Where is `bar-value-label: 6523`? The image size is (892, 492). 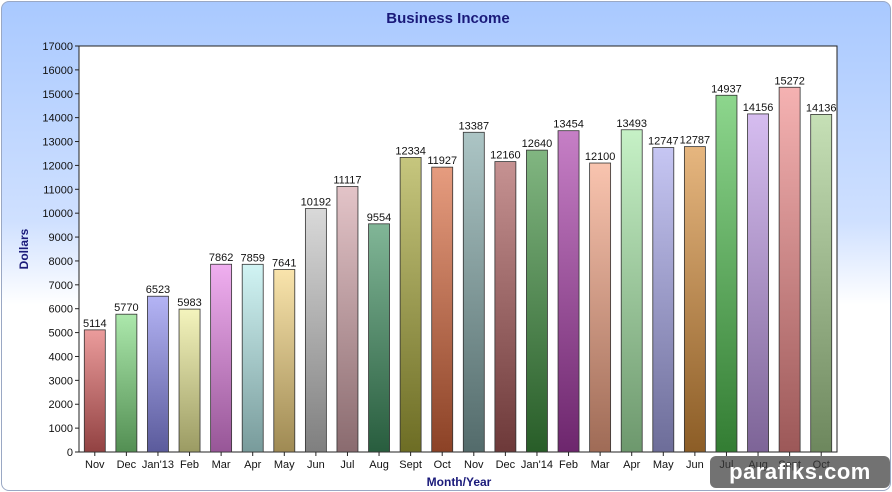
bar-value-label: 6523 is located at coordinates (158, 290).